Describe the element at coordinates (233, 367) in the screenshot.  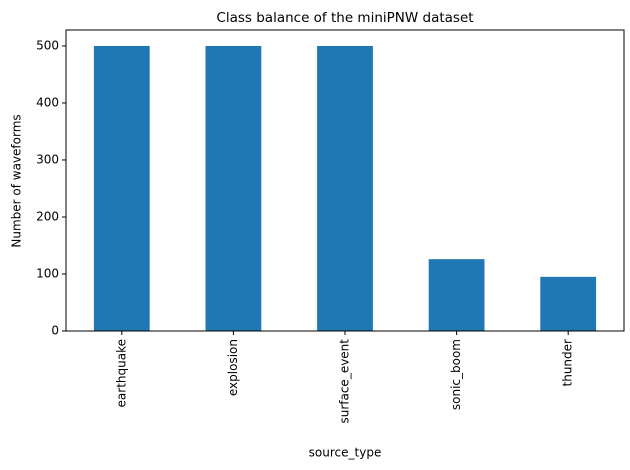
I see `x-tick-label: explosion` at that location.